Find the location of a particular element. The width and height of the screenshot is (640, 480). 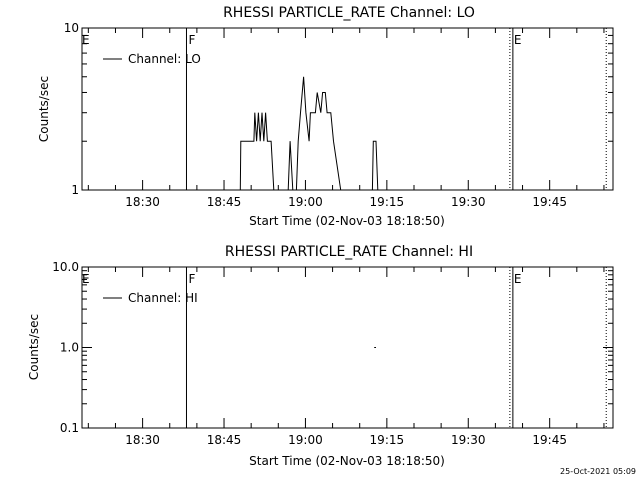

legend-label: Channel: HI is located at coordinates (163, 298).